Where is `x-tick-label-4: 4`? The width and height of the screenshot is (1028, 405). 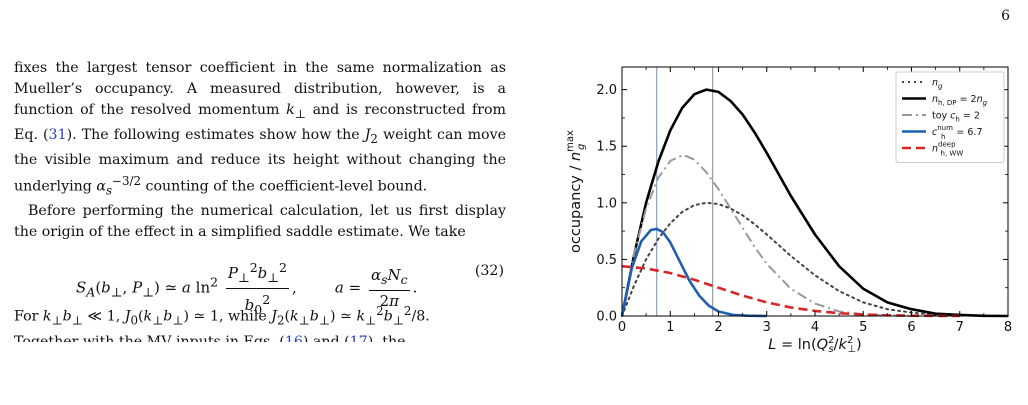 x-tick-label-4: 4 is located at coordinates (815, 327).